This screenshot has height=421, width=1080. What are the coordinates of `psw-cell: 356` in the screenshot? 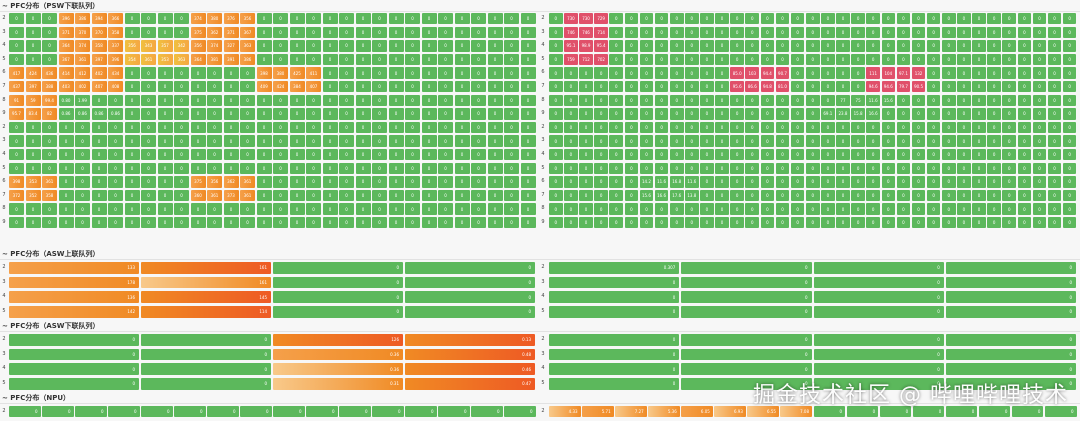 It's located at (132, 46).